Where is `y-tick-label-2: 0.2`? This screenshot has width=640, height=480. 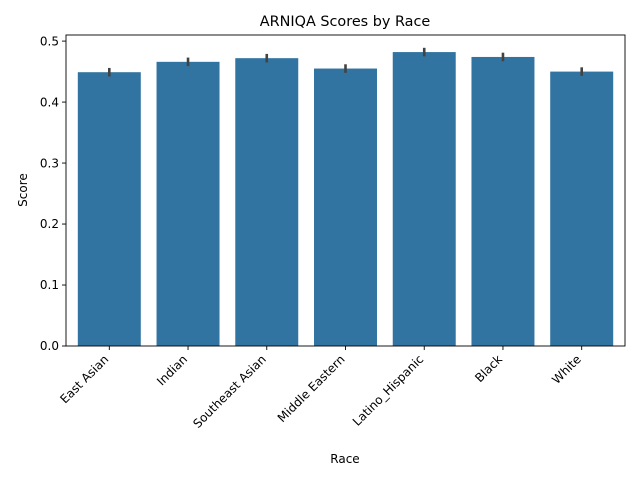 y-tick-label-2: 0.2 is located at coordinates (49, 224).